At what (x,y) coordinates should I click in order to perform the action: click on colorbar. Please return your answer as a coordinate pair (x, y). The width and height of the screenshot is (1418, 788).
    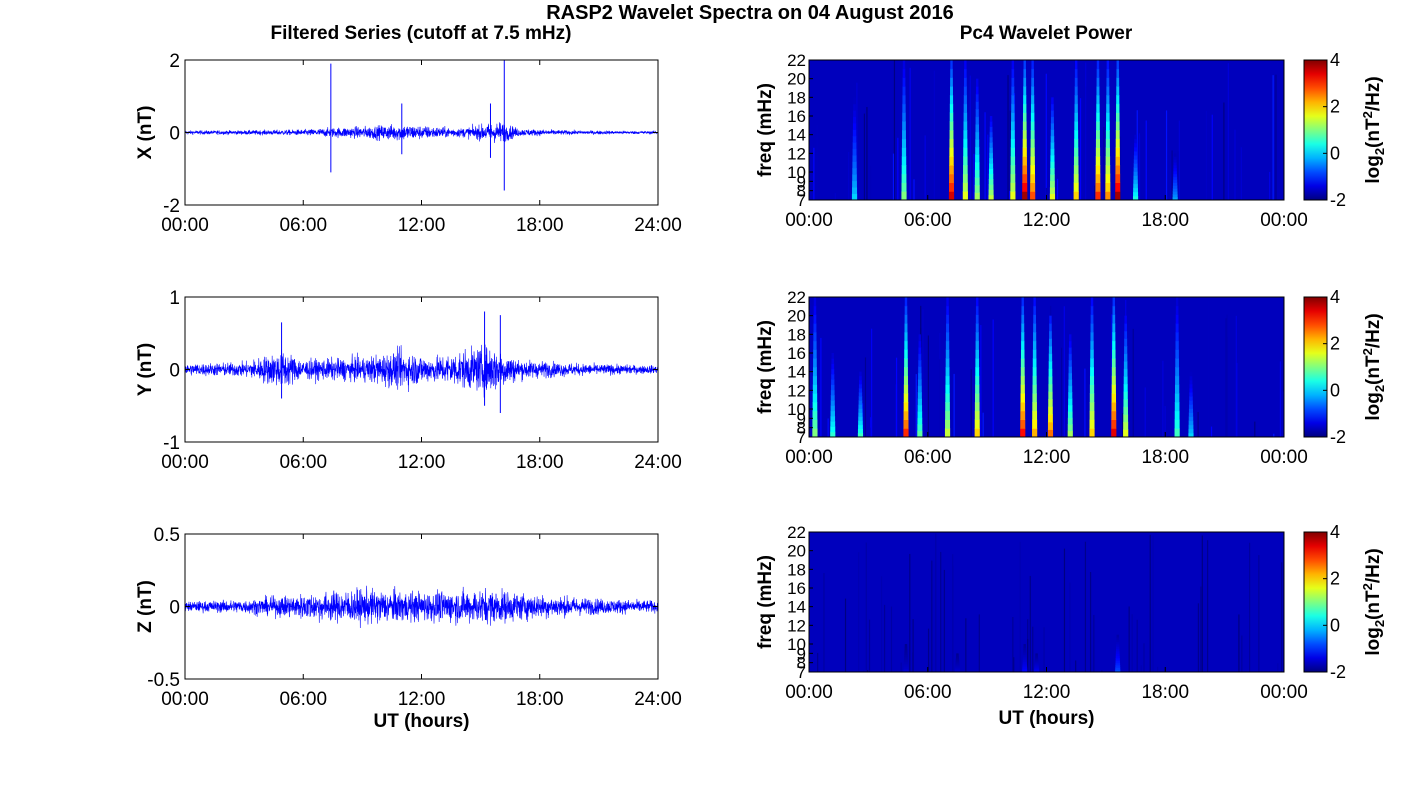
    Looking at the image, I should click on (1315, 367).